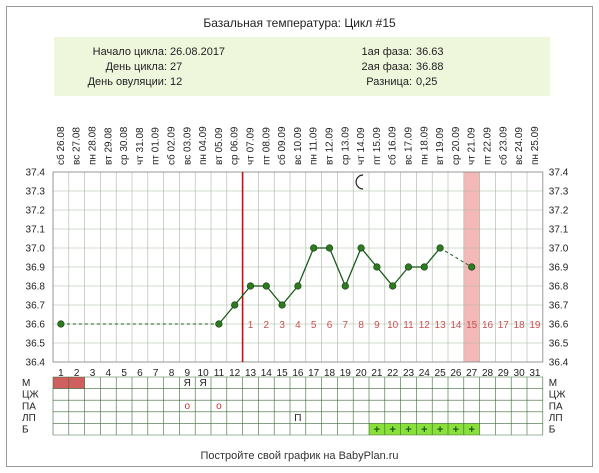 Image resolution: width=599 pixels, height=473 pixels. I want to click on row-label-left: ПА, so click(29, 406).